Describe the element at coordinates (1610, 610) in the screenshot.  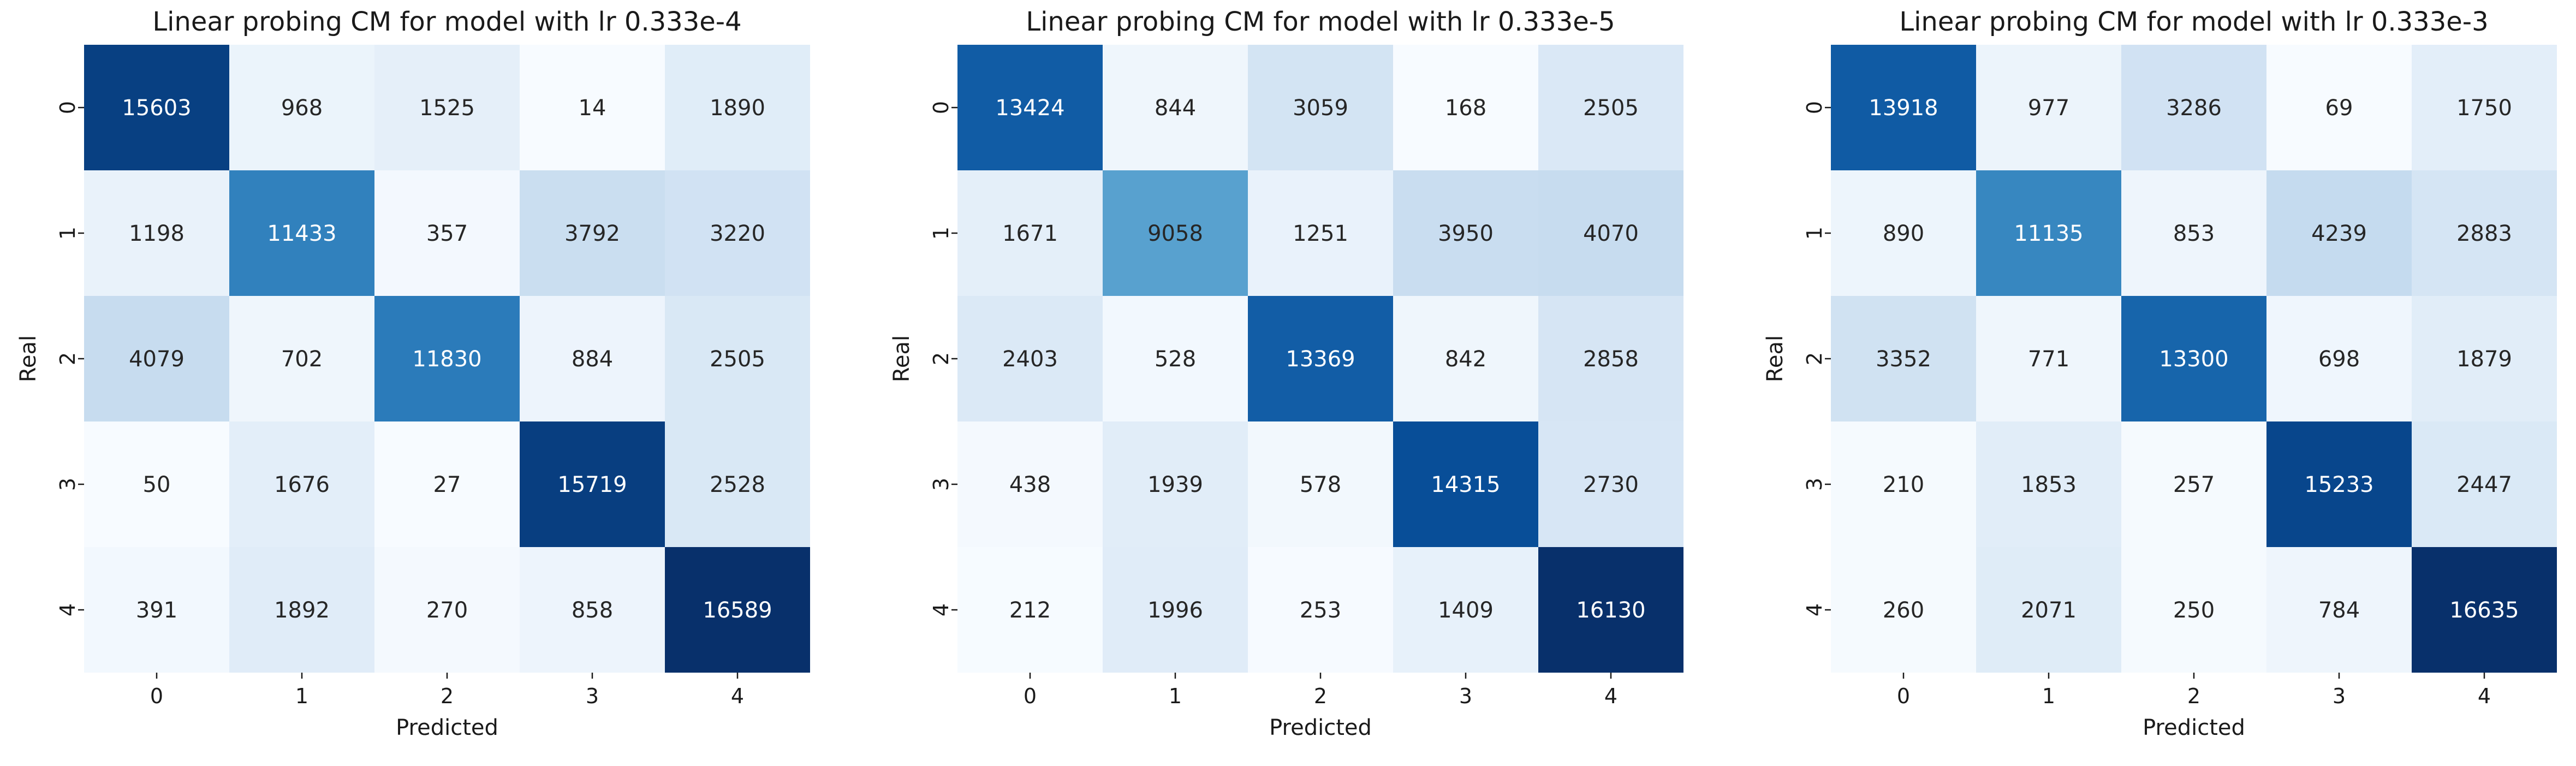
I see `cell-value-label: 16130` at that location.